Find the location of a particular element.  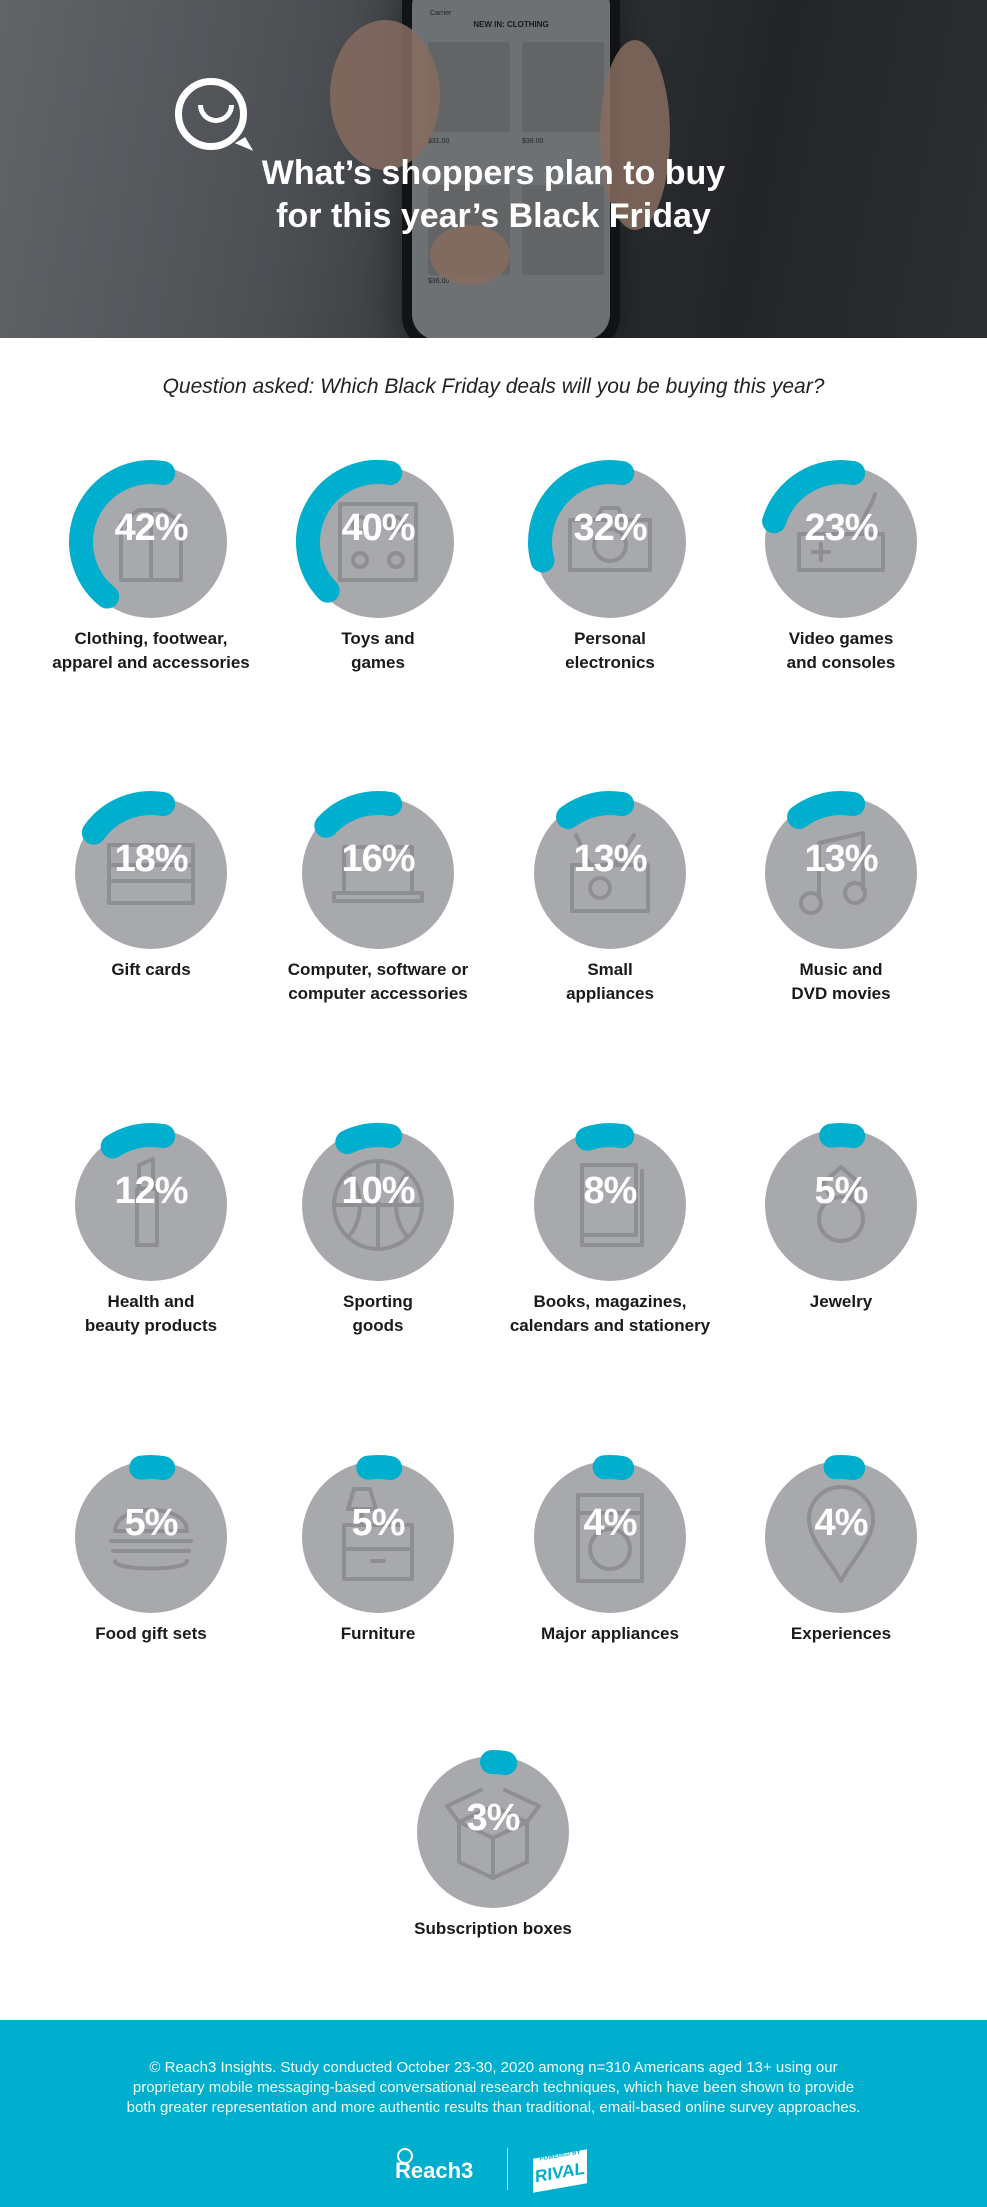

page-title: What’s shoppers plan to buy is located at coordinates (493, 173).